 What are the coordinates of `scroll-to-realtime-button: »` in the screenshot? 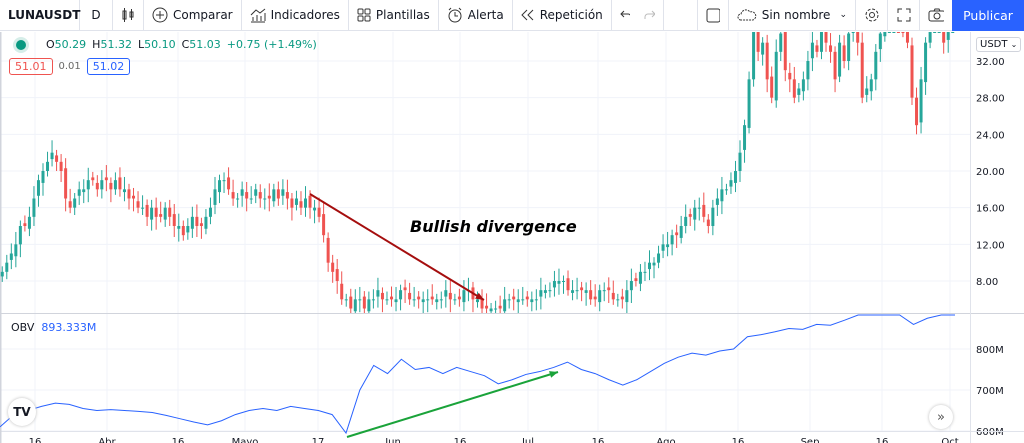 It's located at (941, 417).